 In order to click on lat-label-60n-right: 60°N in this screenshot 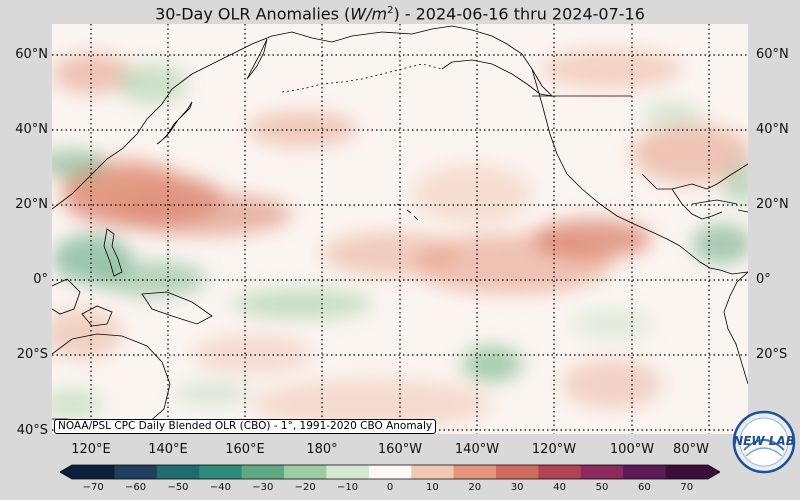, I will do `click(772, 54)`.